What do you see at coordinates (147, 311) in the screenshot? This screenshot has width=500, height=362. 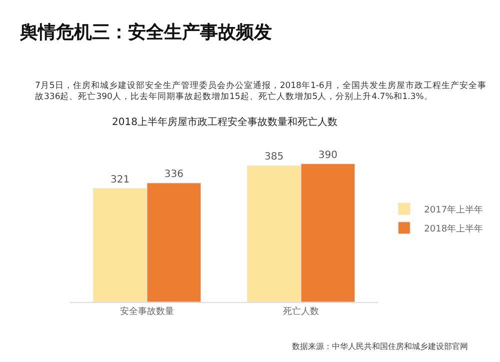 I see `x-tick-label: 安全事故数量` at bounding box center [147, 311].